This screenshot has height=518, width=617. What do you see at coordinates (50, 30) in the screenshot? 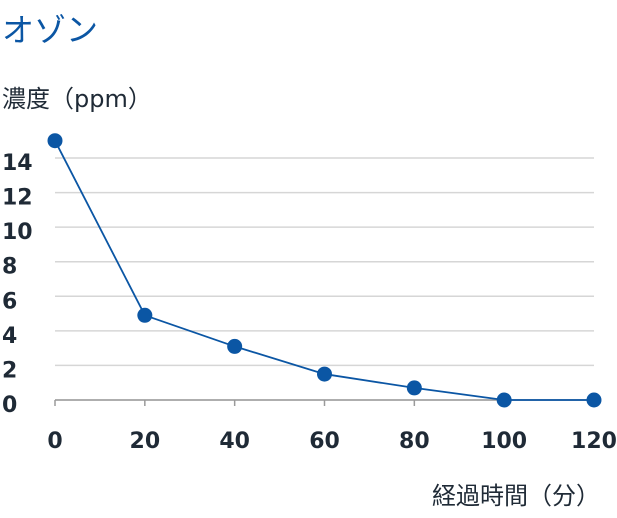
I see `chart-title: オゾン` at bounding box center [50, 30].